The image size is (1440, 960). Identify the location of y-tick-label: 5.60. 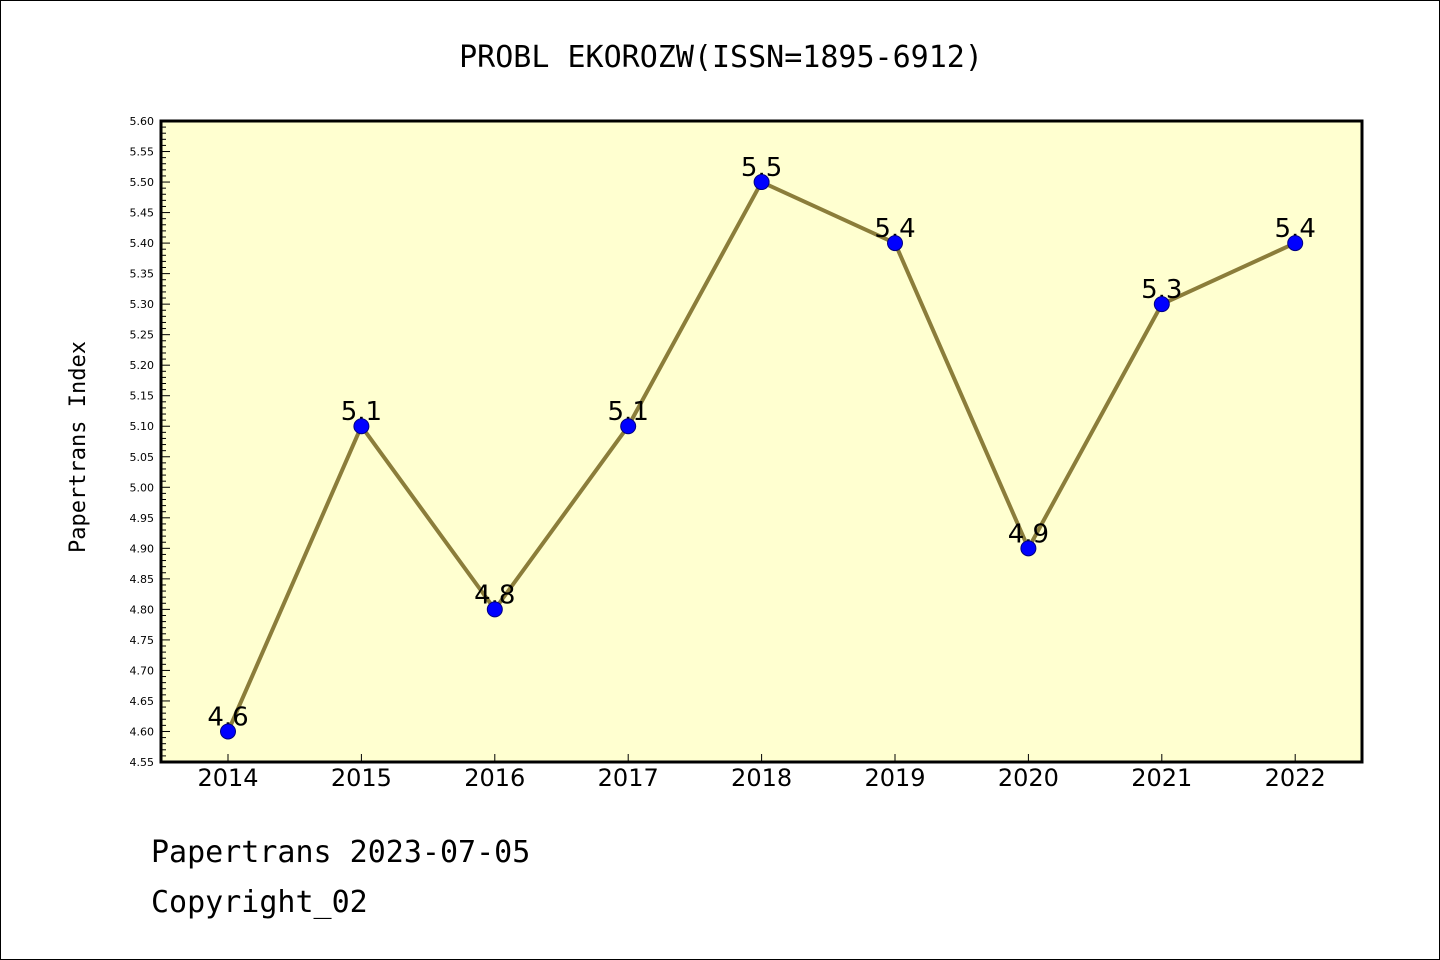
(142, 121).